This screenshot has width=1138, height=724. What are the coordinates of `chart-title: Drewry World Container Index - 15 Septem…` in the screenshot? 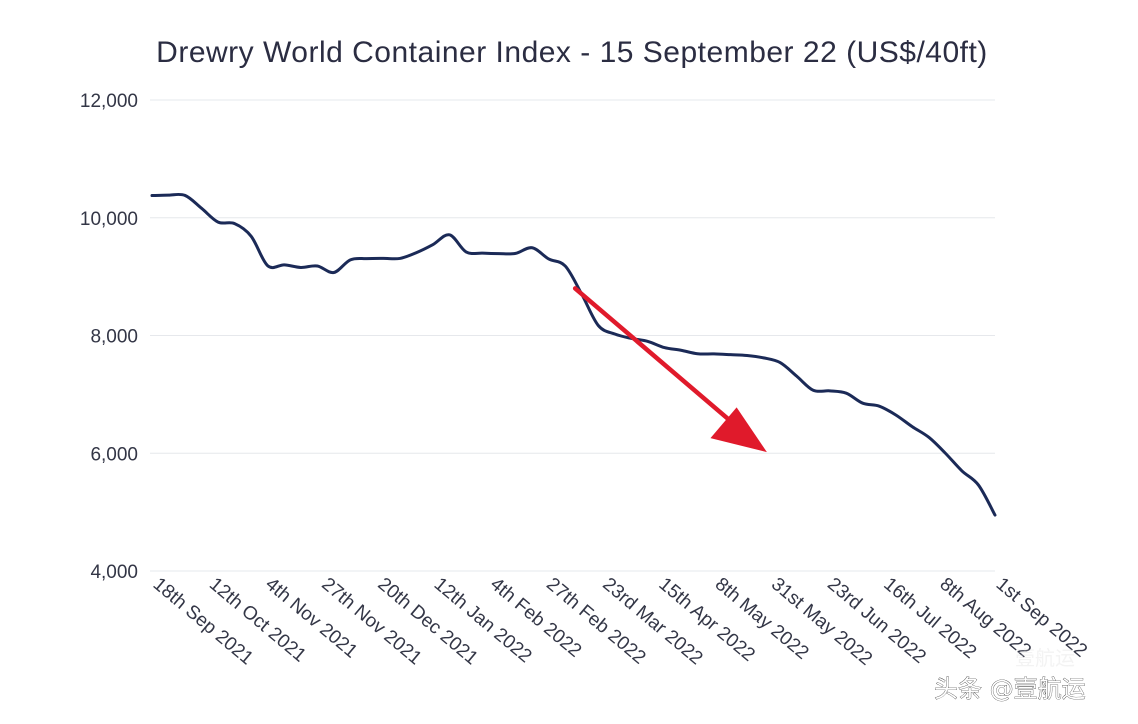 It's located at (572, 52).